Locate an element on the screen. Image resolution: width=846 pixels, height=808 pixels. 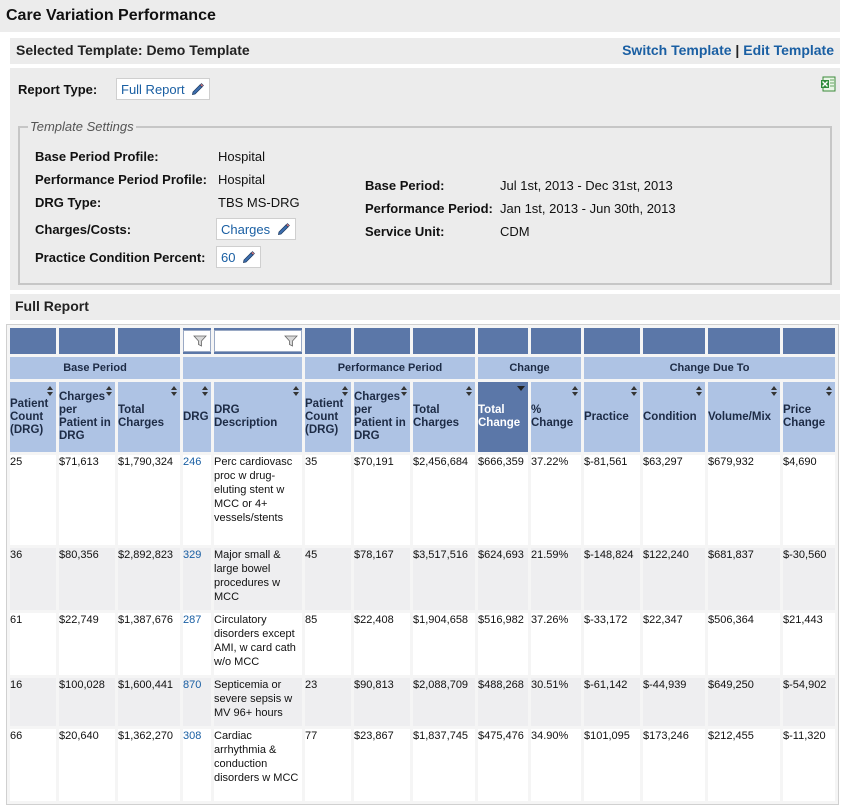
description-filter is located at coordinates (258, 341).